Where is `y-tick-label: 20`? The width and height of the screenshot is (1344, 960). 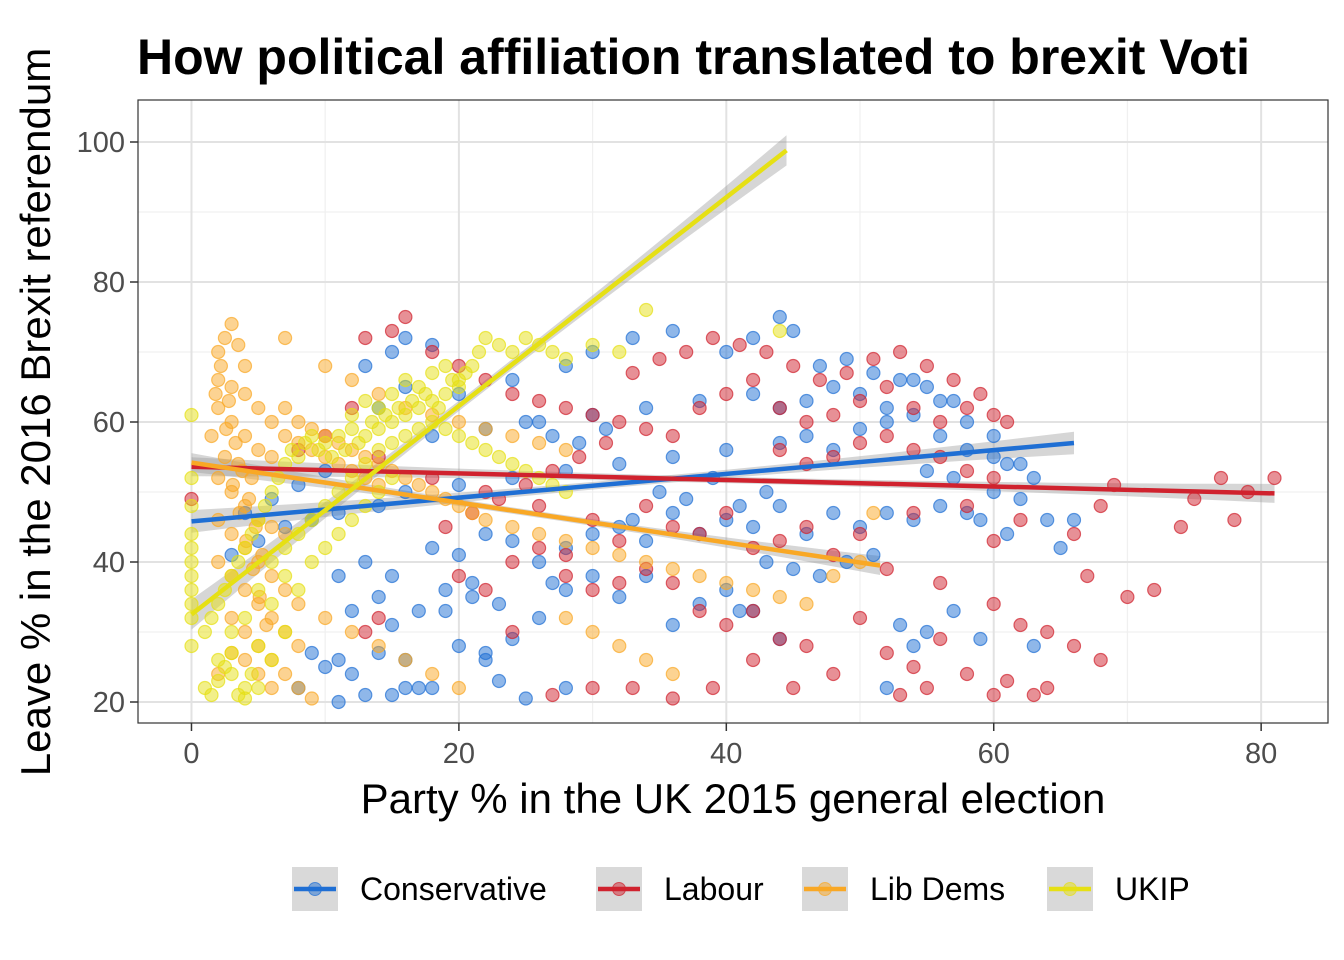
y-tick-label: 20 is located at coordinates (109, 703).